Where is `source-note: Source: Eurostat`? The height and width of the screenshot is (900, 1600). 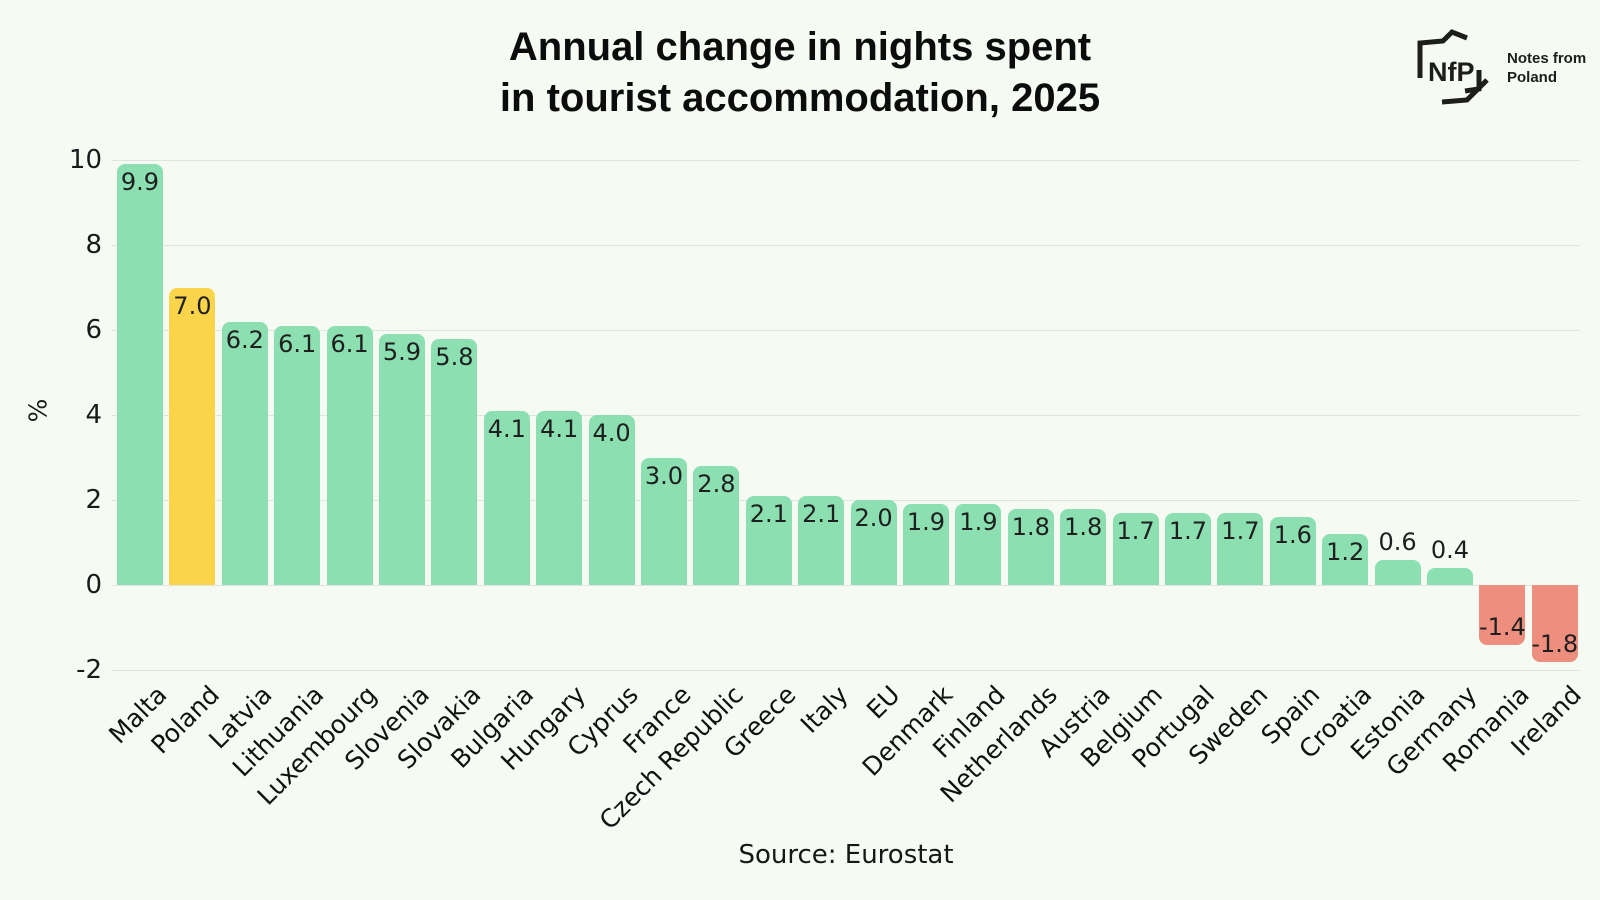 source-note: Source: Eurostat is located at coordinates (846, 855).